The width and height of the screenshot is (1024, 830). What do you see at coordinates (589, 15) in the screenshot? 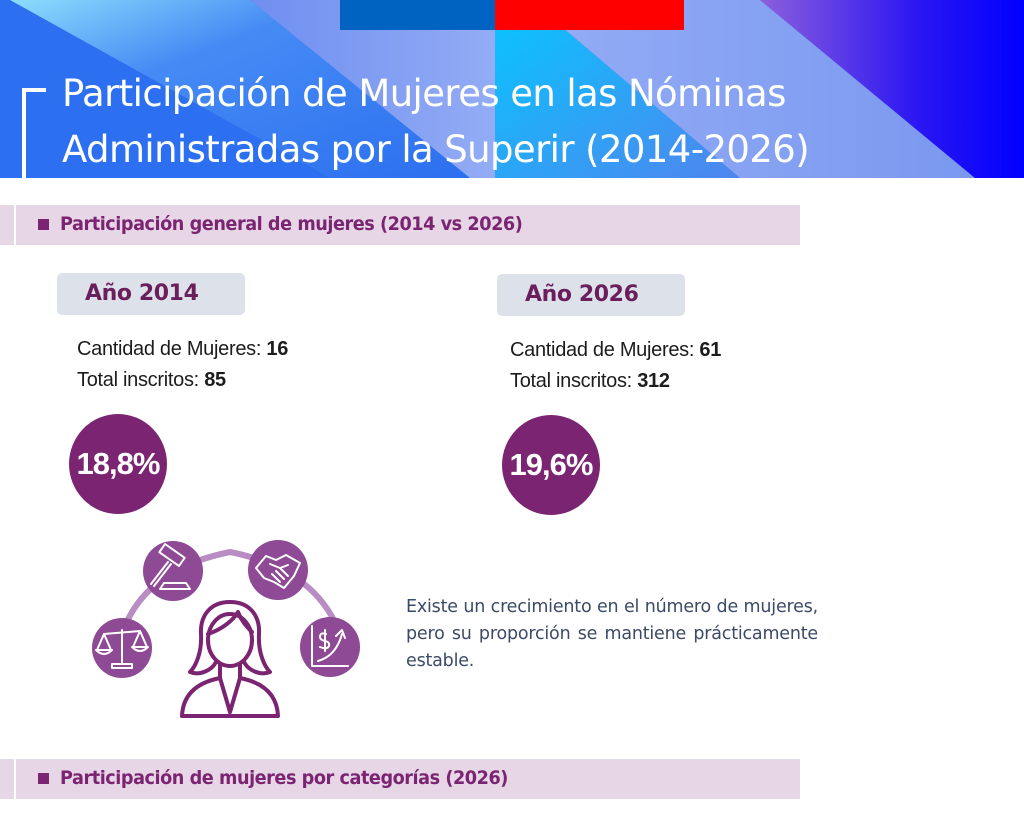
I see `flag-stripe-red` at bounding box center [589, 15].